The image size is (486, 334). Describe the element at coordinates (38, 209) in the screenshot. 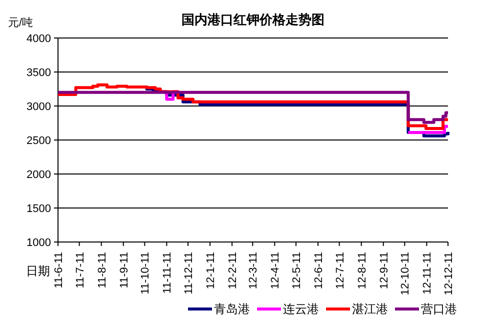

I see `y-tick-label: 1500` at that location.